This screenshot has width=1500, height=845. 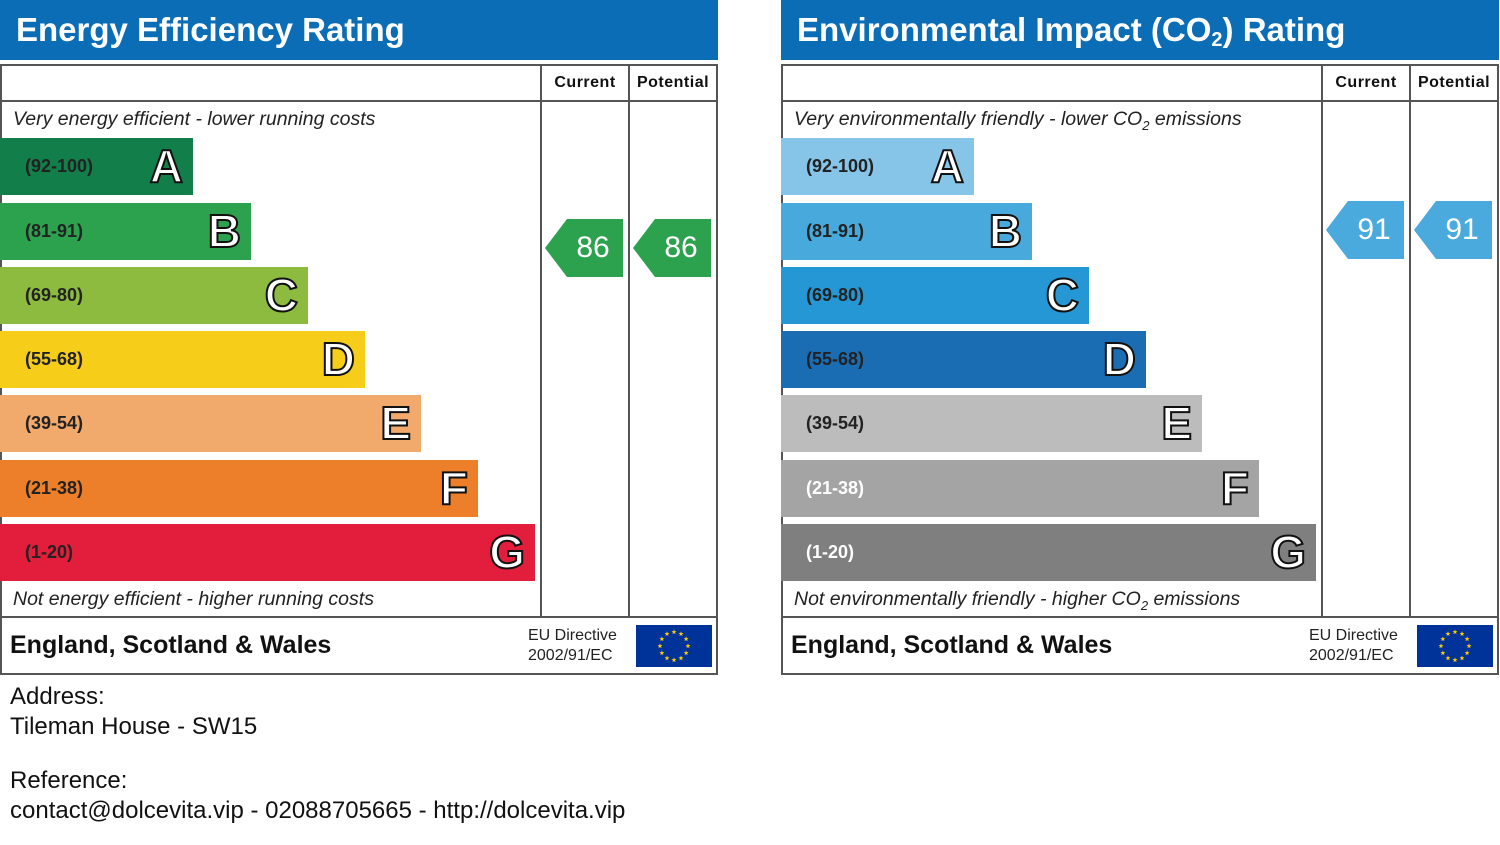 I want to click on potential-rating-value: 86, so click(x=681, y=247).